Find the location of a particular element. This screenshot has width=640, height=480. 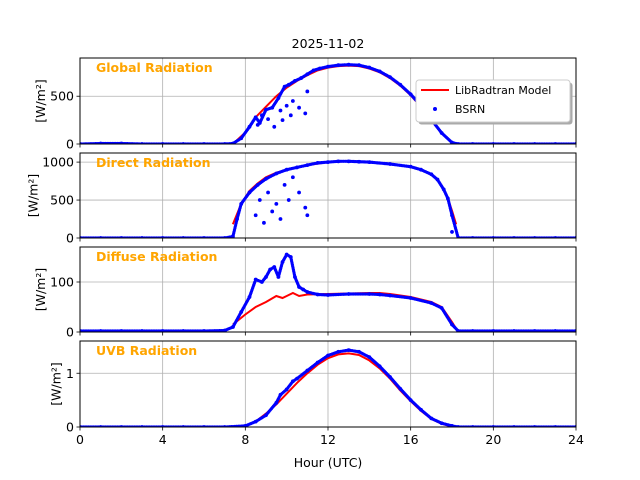

y-tick-label: 1000 is located at coordinates (58, 162).